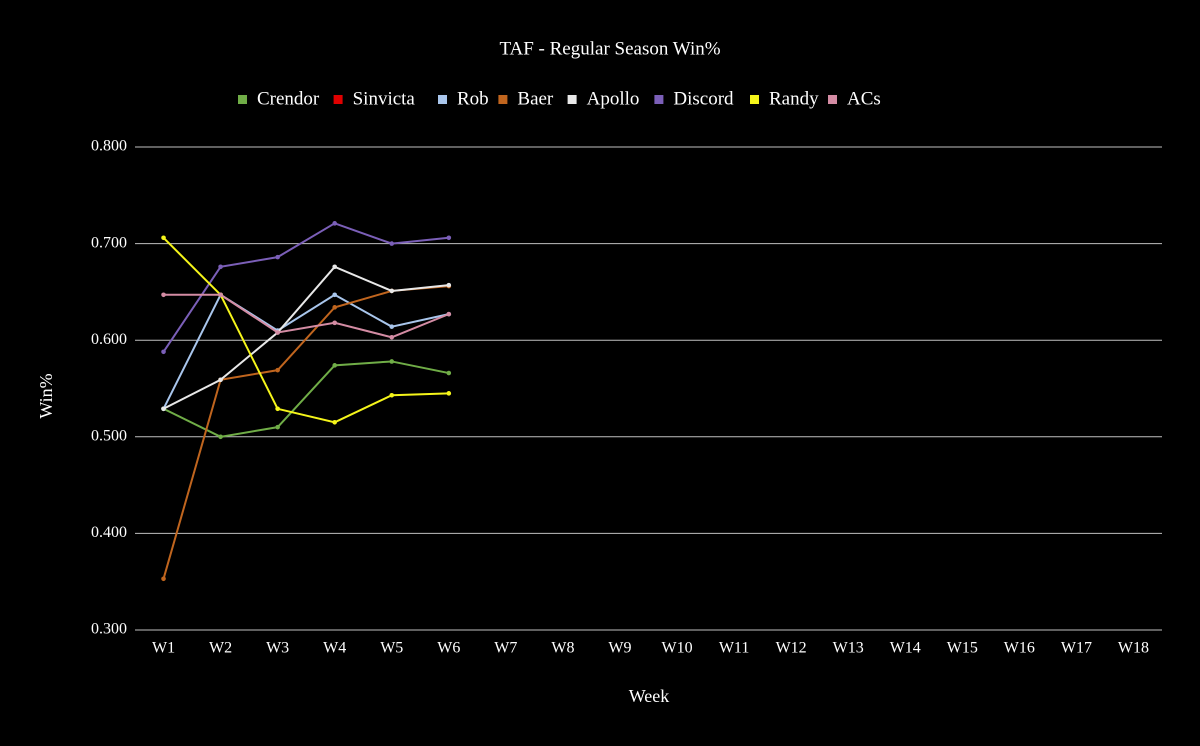  What do you see at coordinates (613, 98) in the screenshot?
I see `legend-label: Apollo` at bounding box center [613, 98].